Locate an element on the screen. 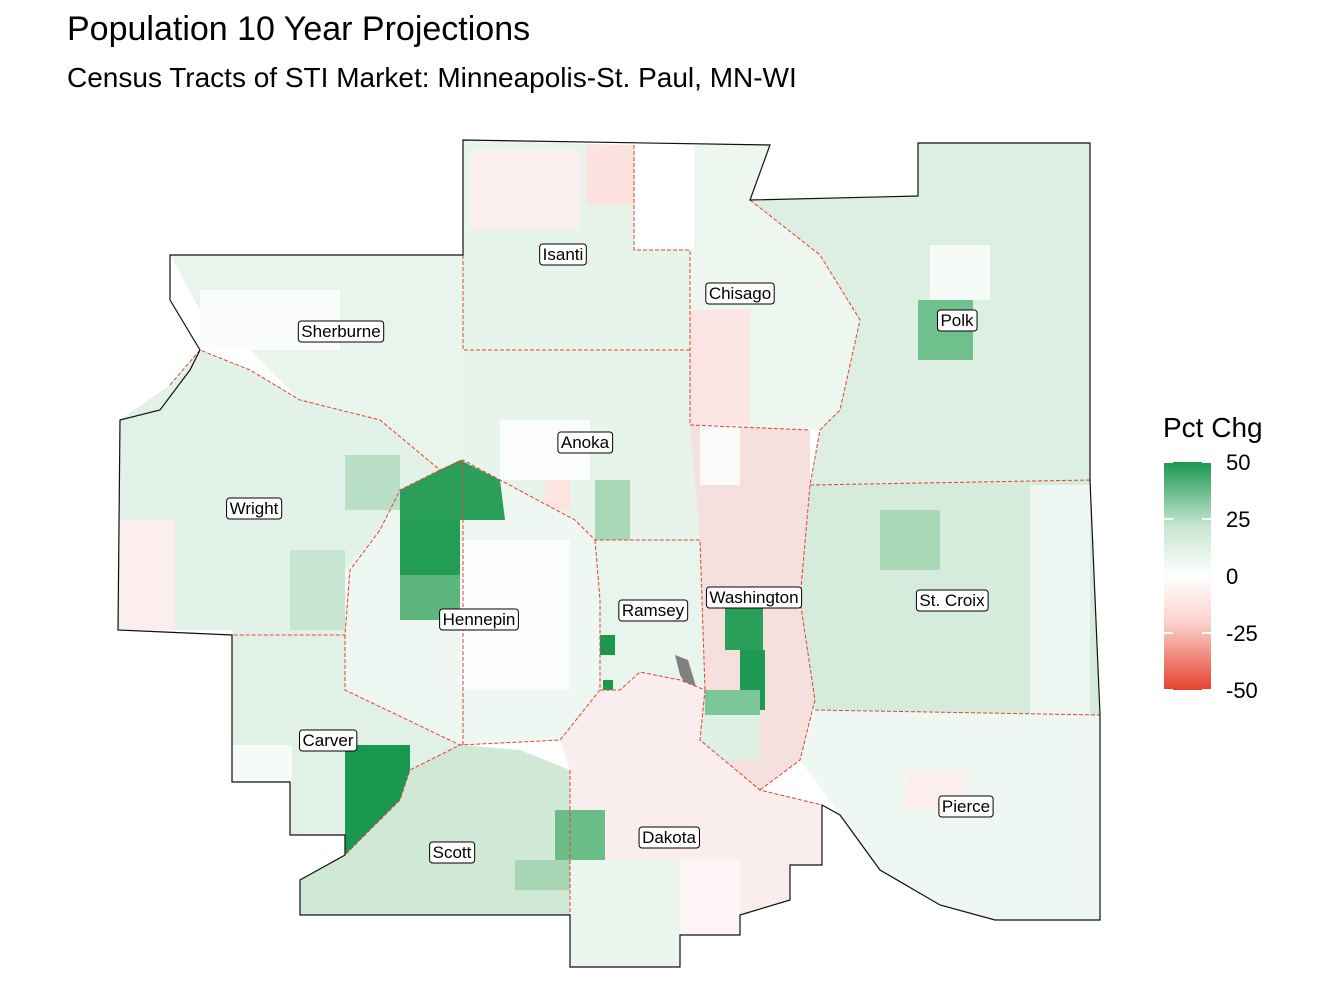  county-label-text: Hennepin is located at coordinates (479, 619).